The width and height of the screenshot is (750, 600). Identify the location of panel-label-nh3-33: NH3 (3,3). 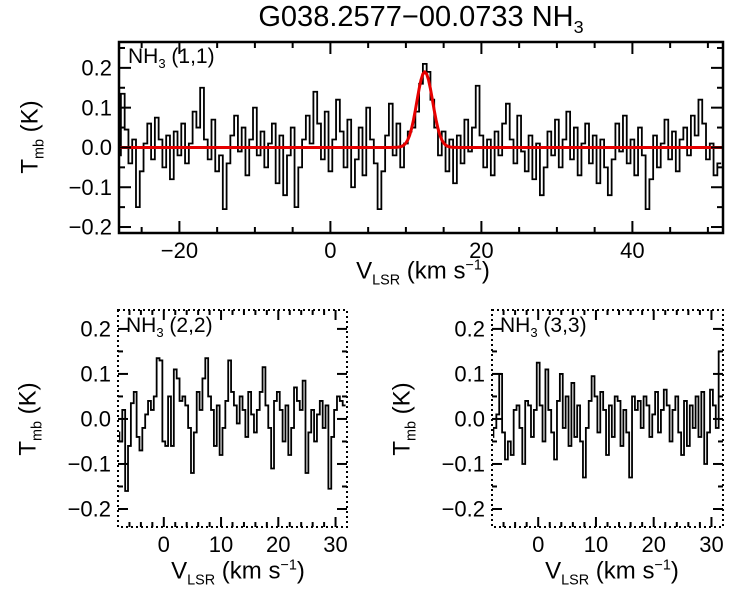
(543, 327).